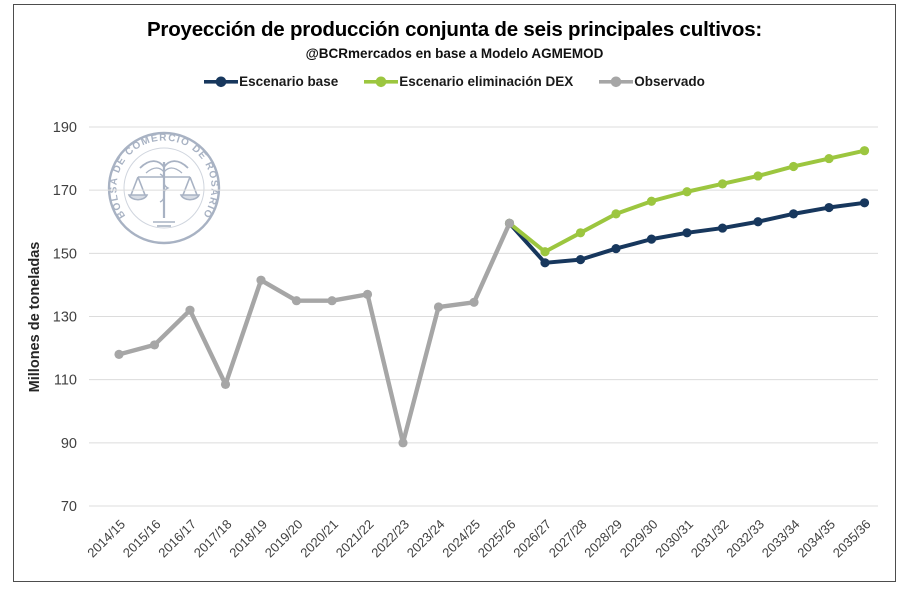 This screenshot has width=903, height=600. I want to click on svg-text: 2020/21, so click(319, 539).